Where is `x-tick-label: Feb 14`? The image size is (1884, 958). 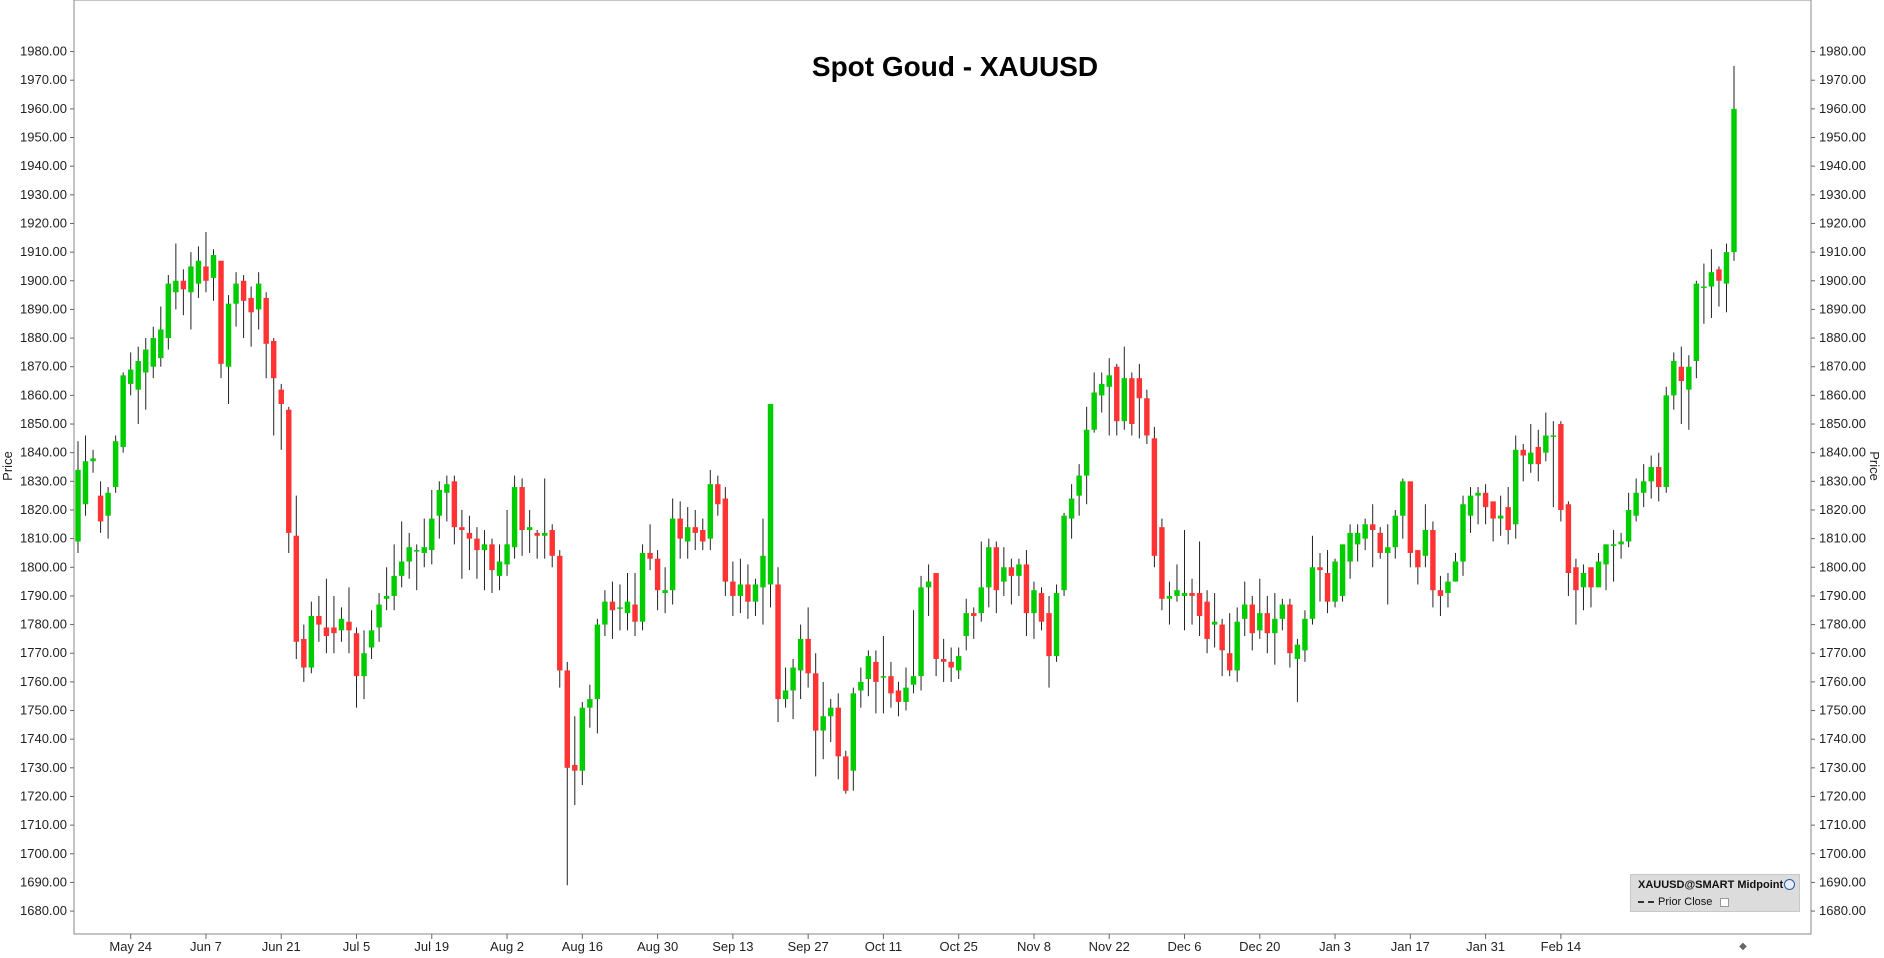 x-tick-label: Feb 14 is located at coordinates (1561, 946).